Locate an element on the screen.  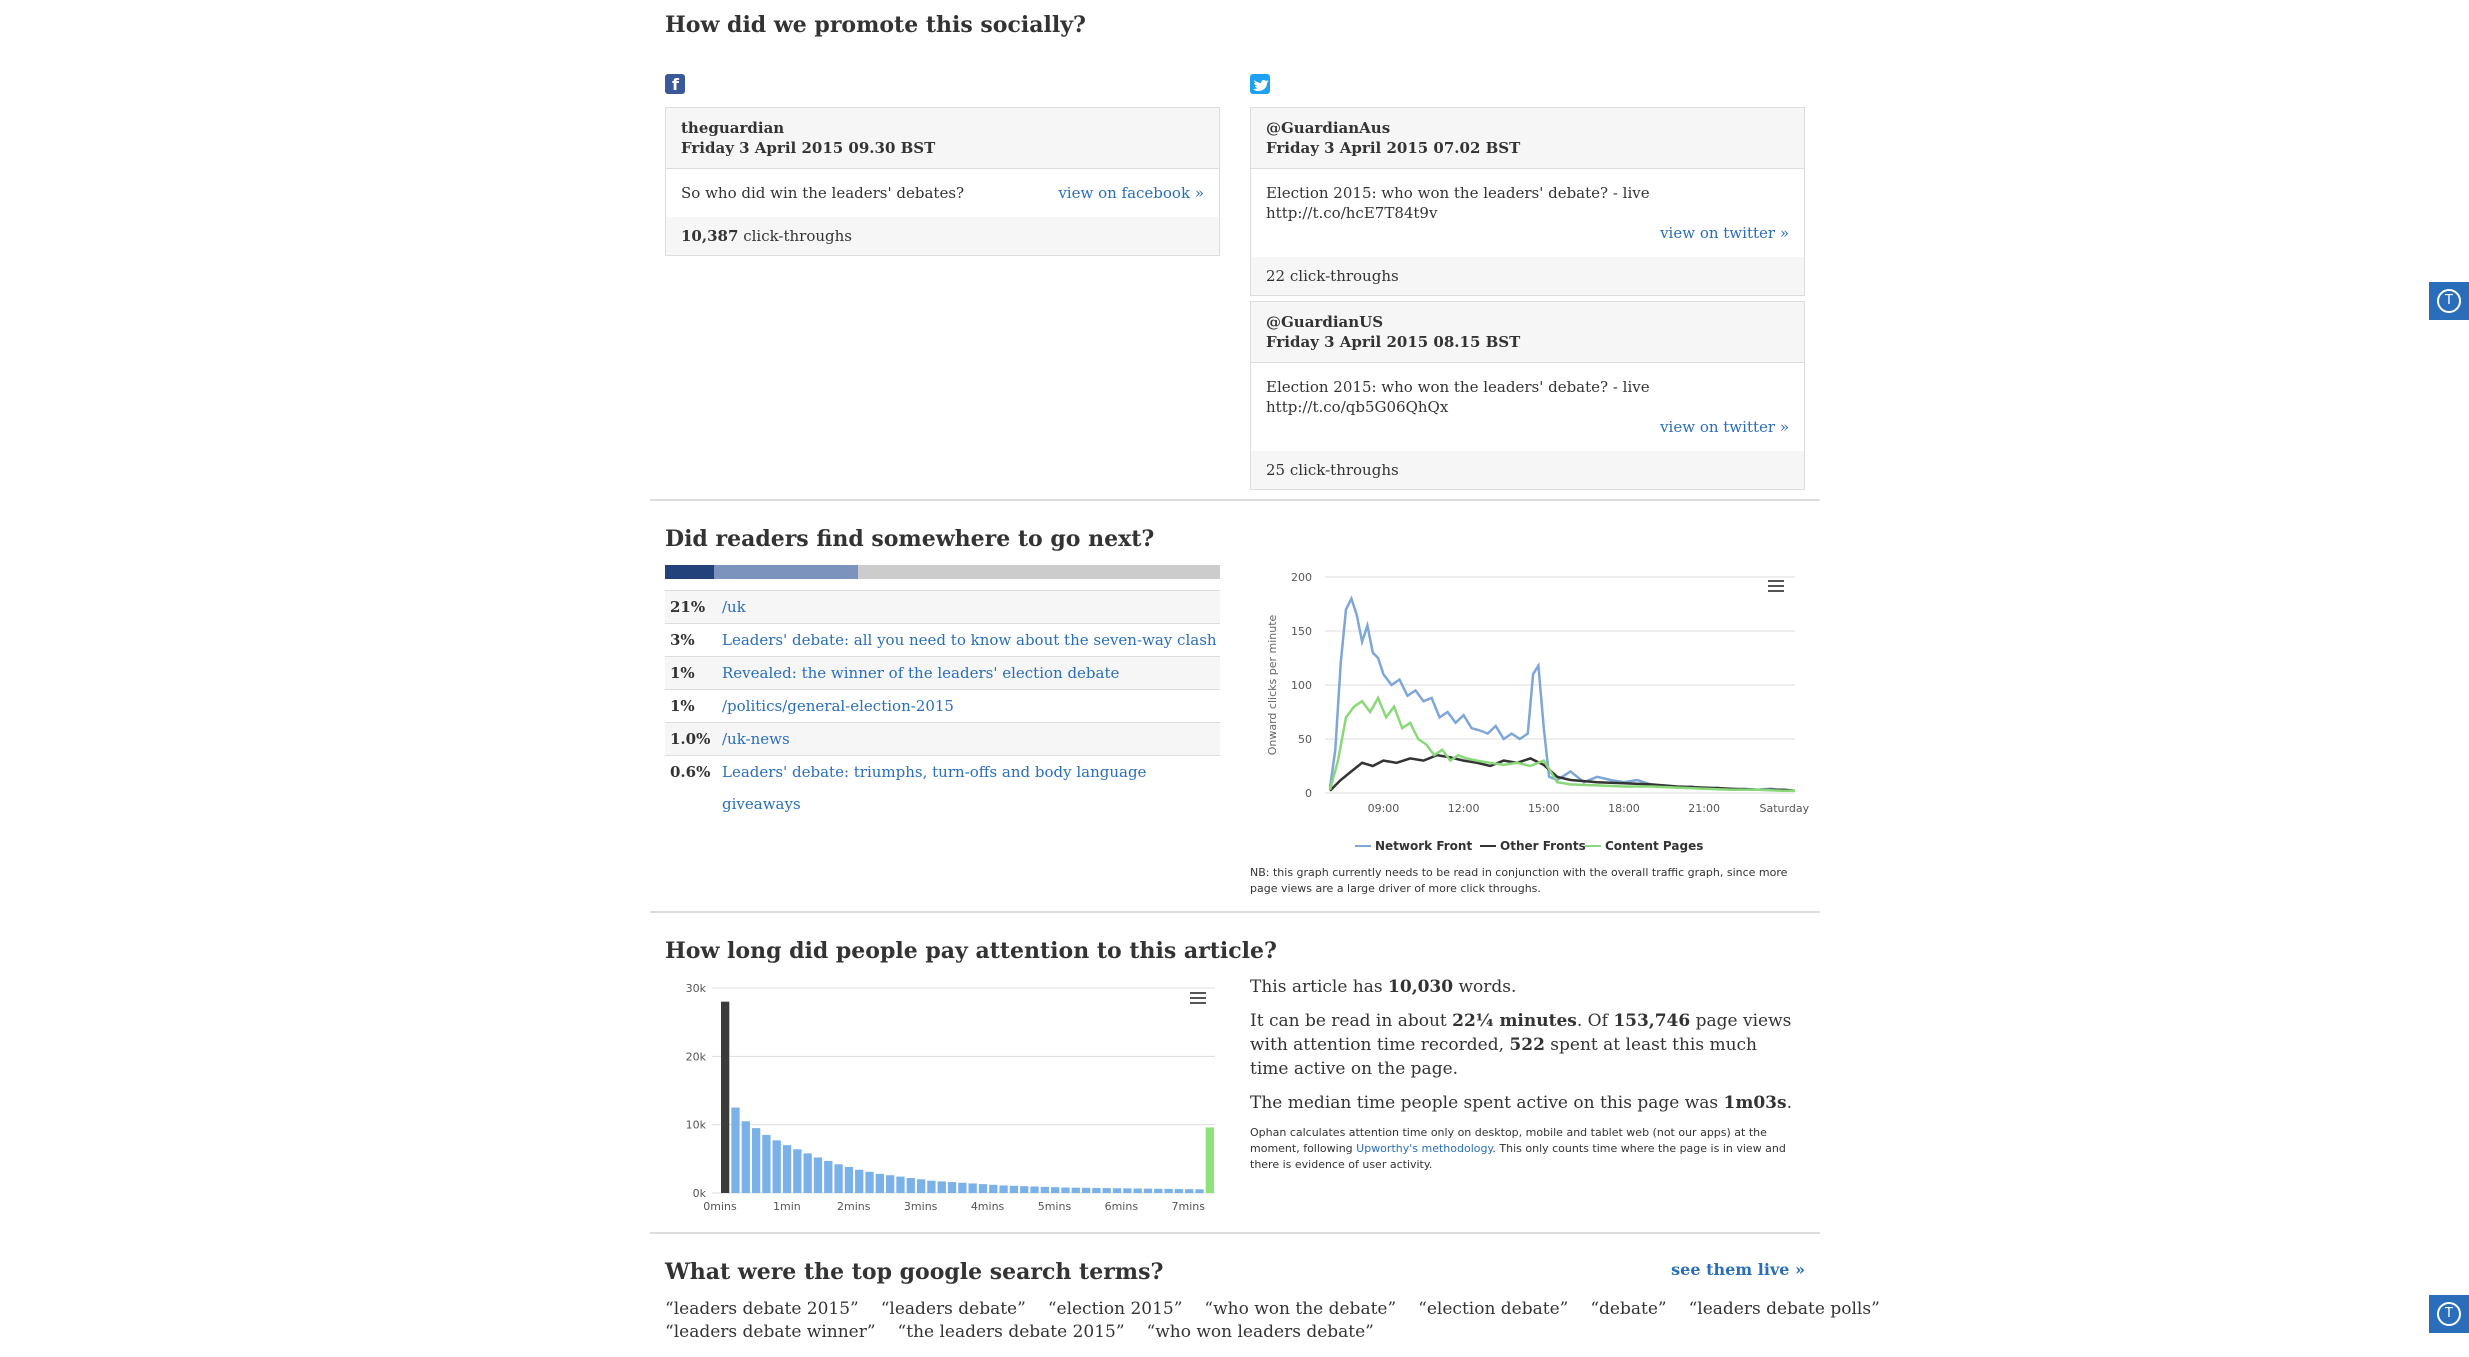
x-tick-label: 0mins is located at coordinates (720, 1206).